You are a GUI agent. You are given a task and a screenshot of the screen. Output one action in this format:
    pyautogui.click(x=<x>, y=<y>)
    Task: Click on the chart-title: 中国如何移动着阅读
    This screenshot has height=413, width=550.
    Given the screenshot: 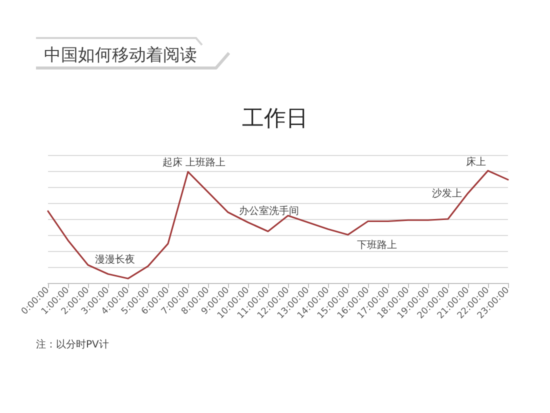 What is the action you would take?
    pyautogui.click(x=120, y=56)
    